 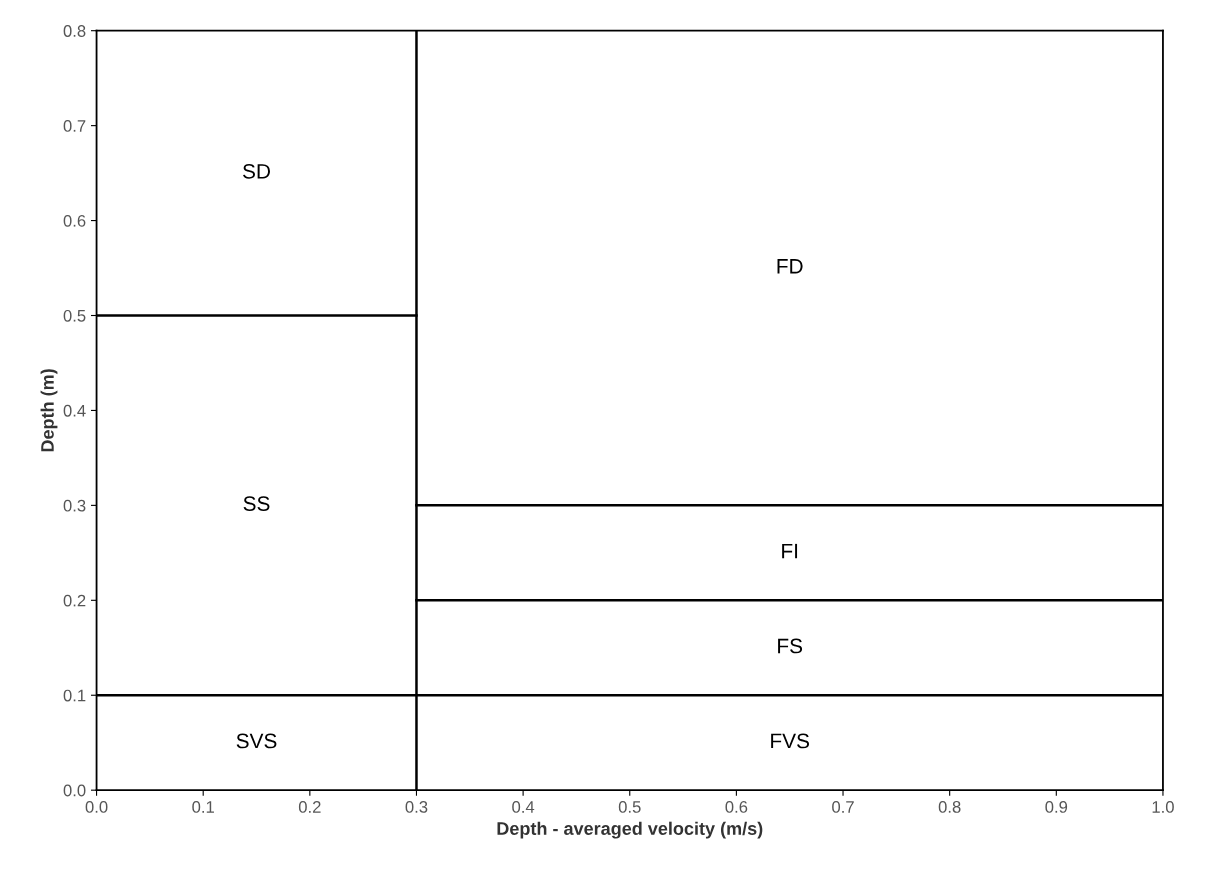 What do you see at coordinates (96, 807) in the screenshot?
I see `x-tick-label: 0.0` at bounding box center [96, 807].